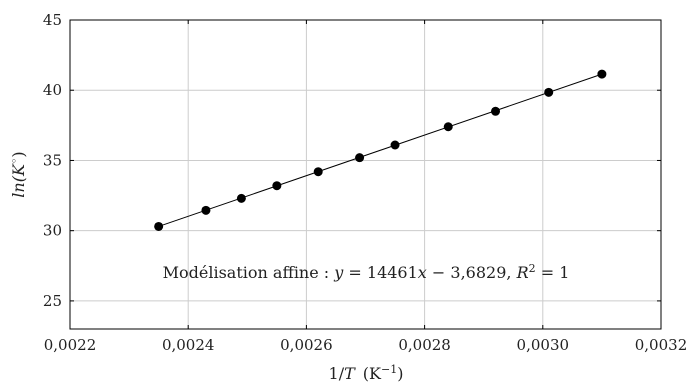 The width and height of the screenshot is (693, 388). Describe the element at coordinates (52, 90) in the screenshot. I see `y-tick-label: 40` at that location.